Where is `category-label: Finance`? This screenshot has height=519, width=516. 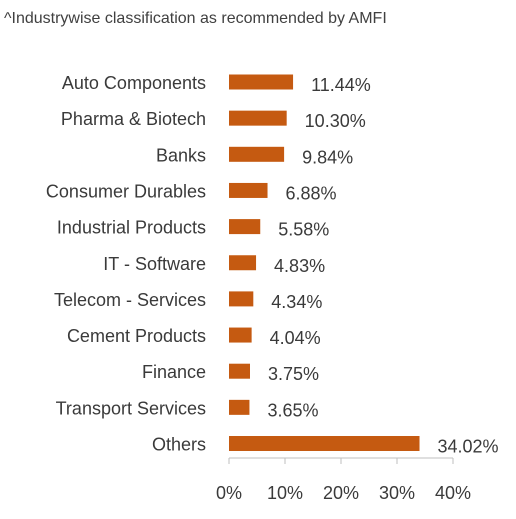
category-label: Finance is located at coordinates (174, 372).